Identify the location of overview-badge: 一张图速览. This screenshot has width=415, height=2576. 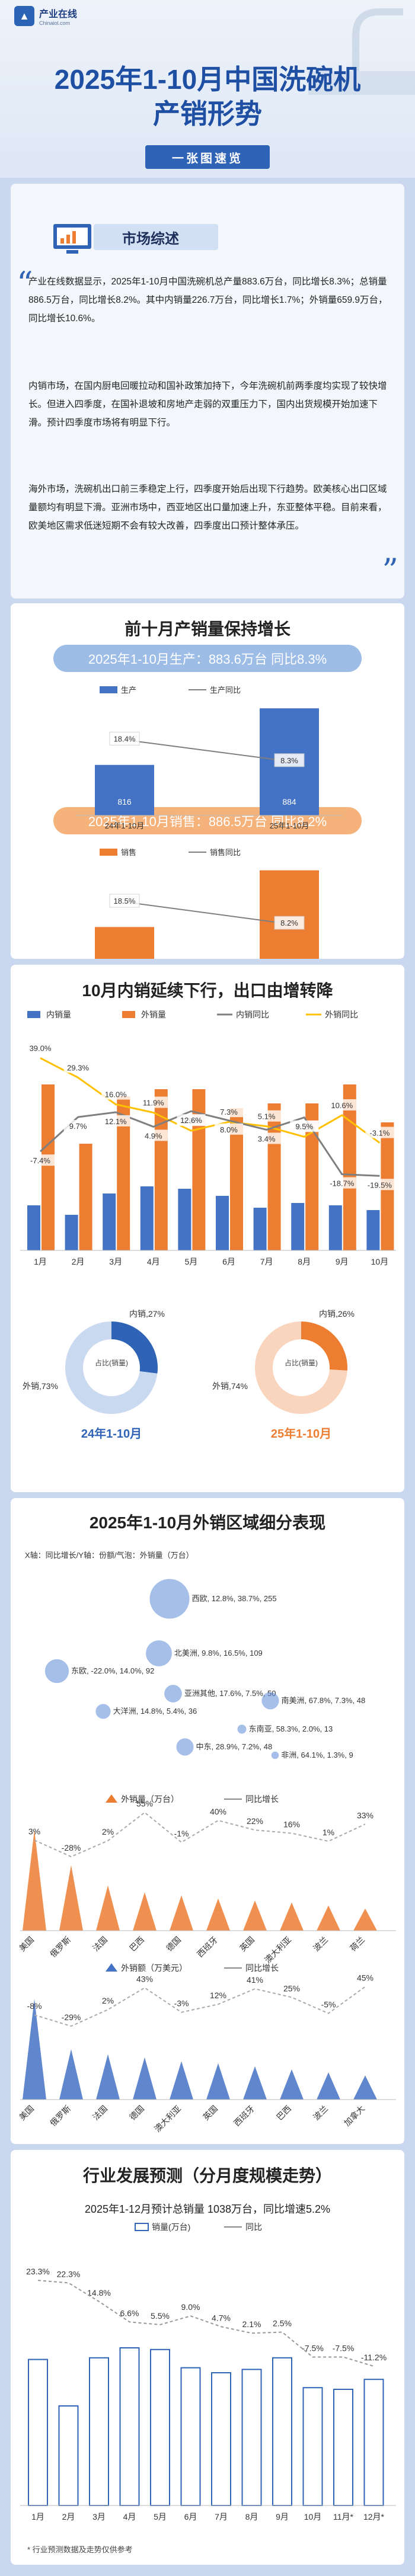
(207, 157).